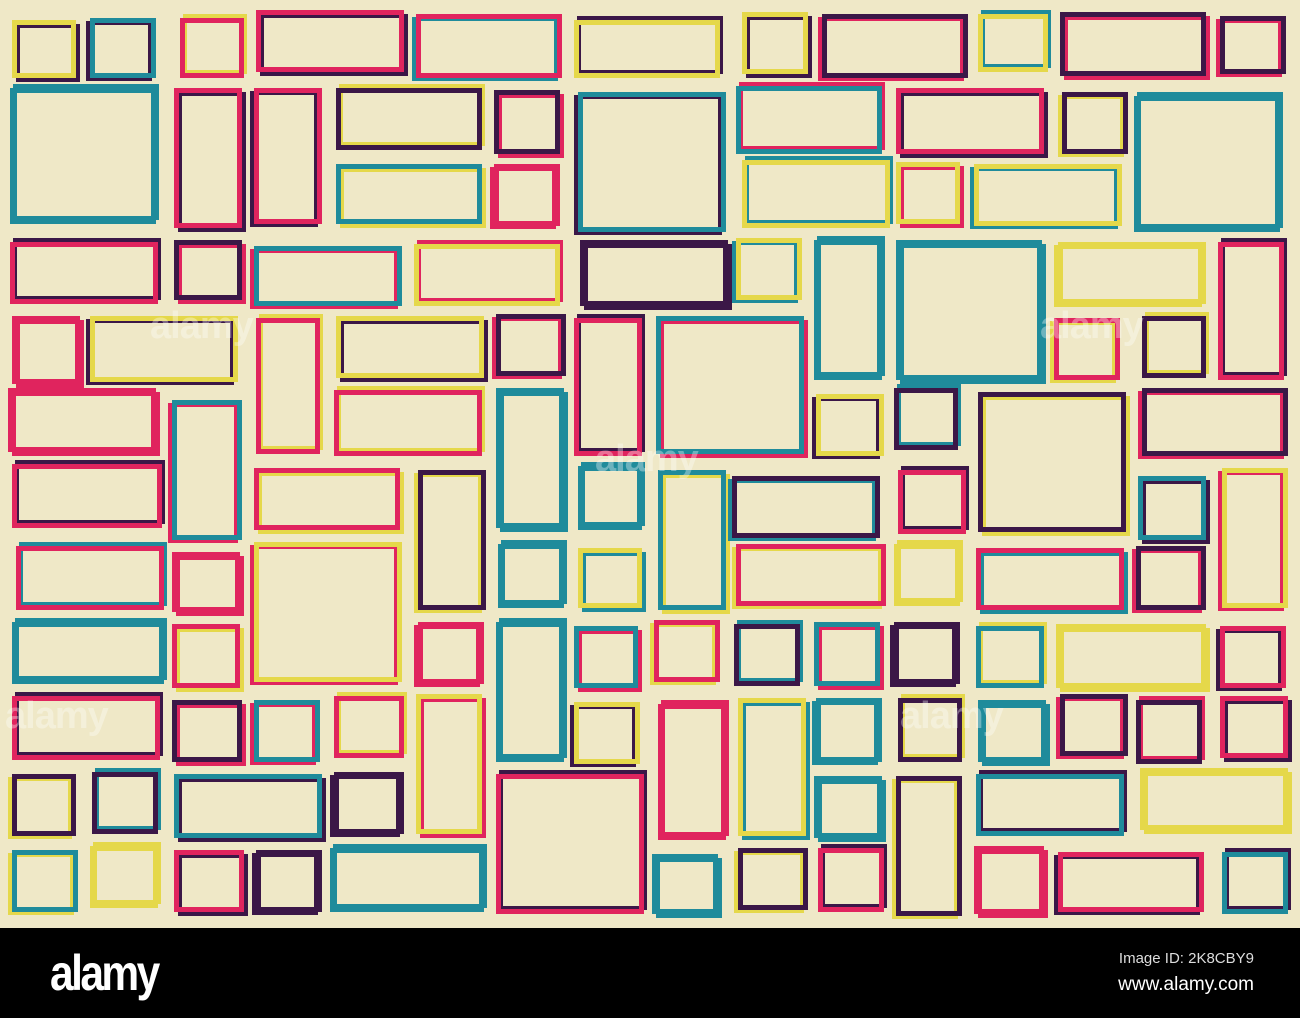 This screenshot has width=1300, height=1018. Describe the element at coordinates (650, 973) in the screenshot. I see `footer-bar: alamy Image ID: 2K8CBY9 www.alamy.com` at that location.